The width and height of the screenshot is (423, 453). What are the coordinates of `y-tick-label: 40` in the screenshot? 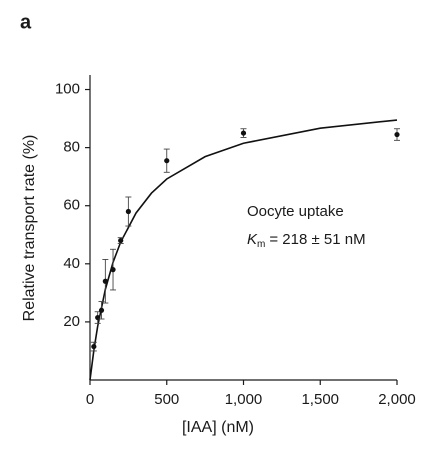 It's located at (71, 263).